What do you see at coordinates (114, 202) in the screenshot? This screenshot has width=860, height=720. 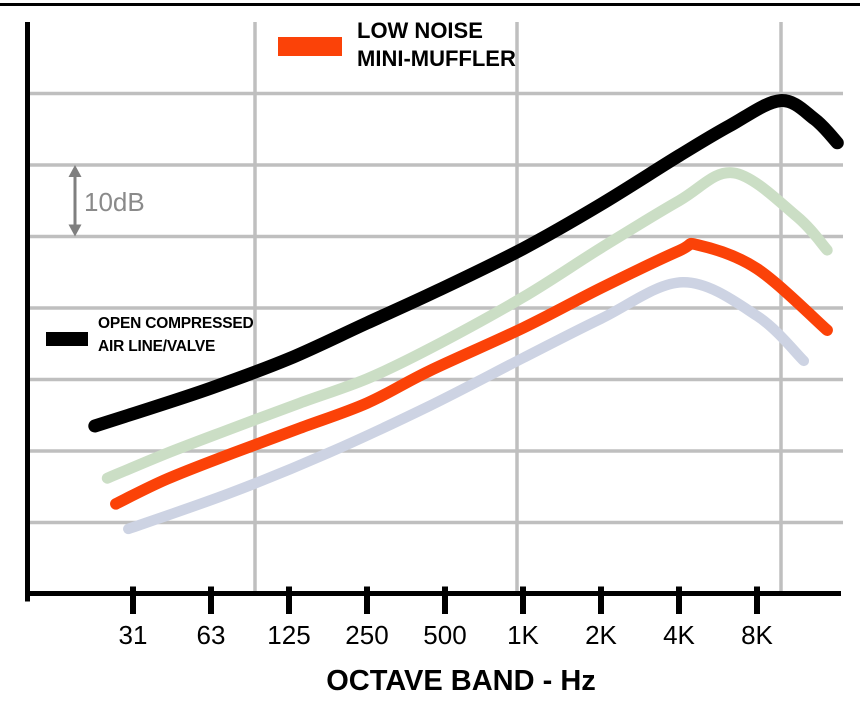 I see `db-scale-label: 10dB` at bounding box center [114, 202].